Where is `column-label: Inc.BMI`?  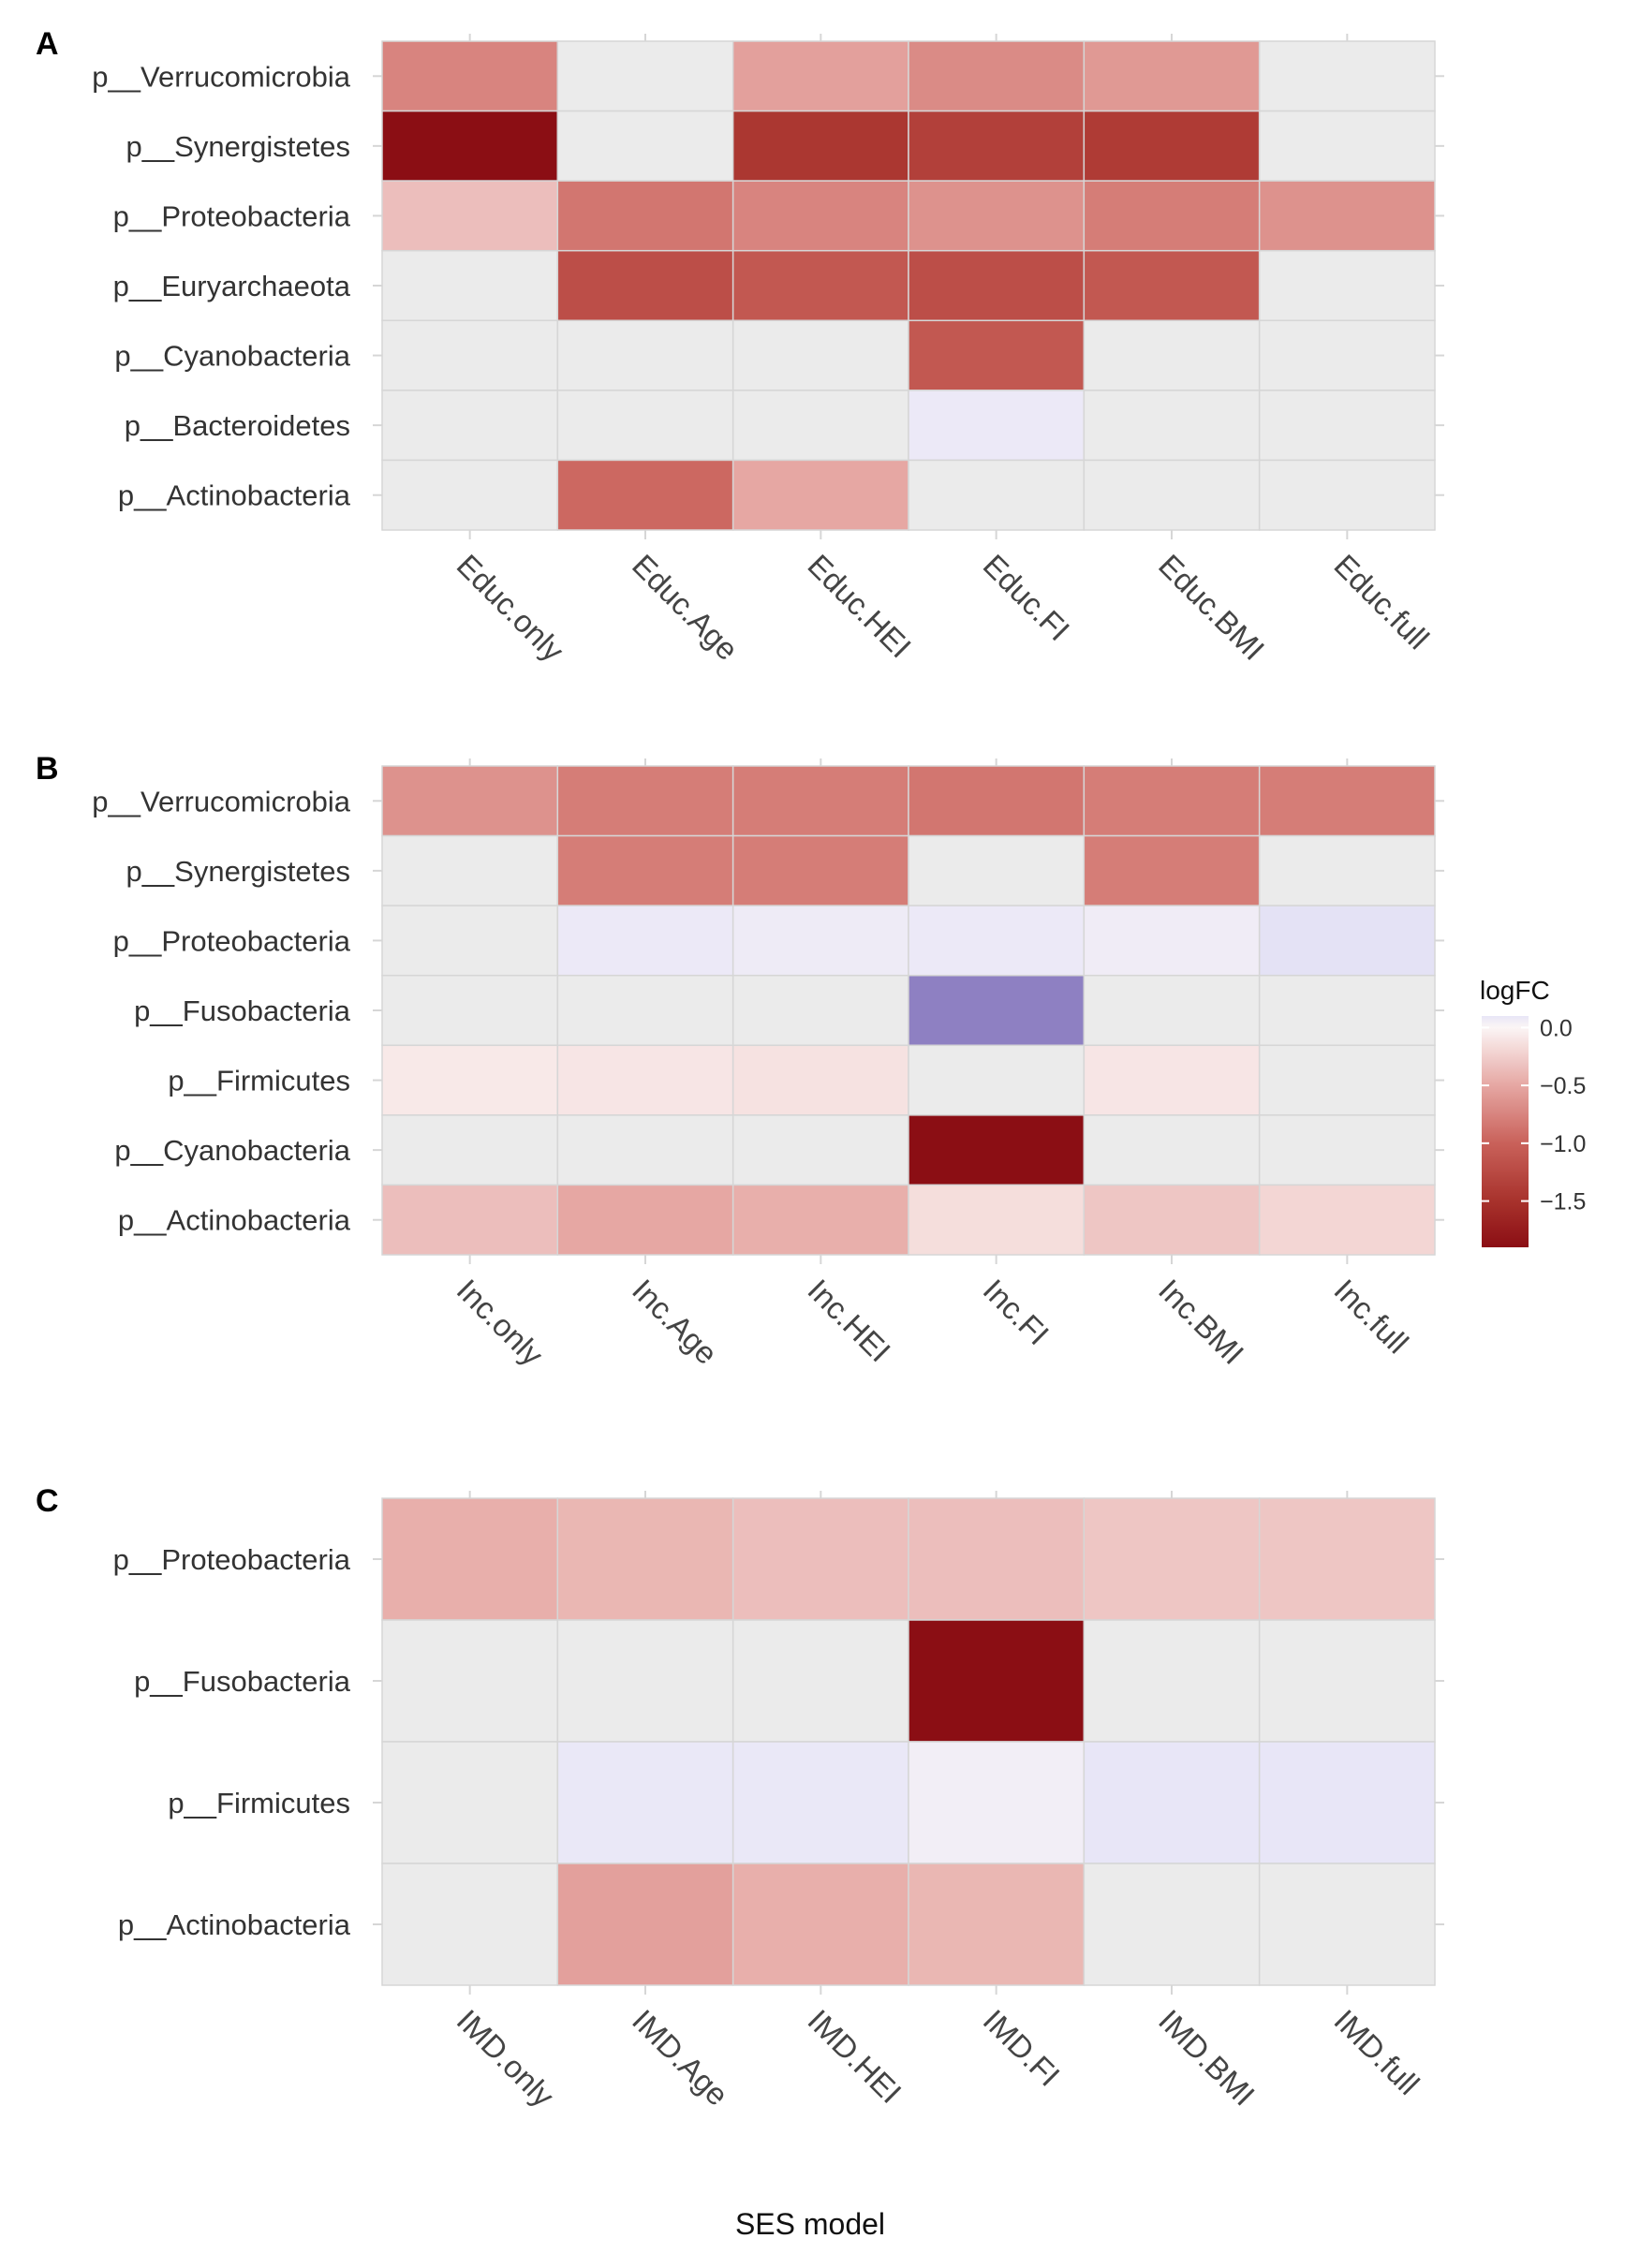 column-label: Inc.BMI is located at coordinates (1201, 1322).